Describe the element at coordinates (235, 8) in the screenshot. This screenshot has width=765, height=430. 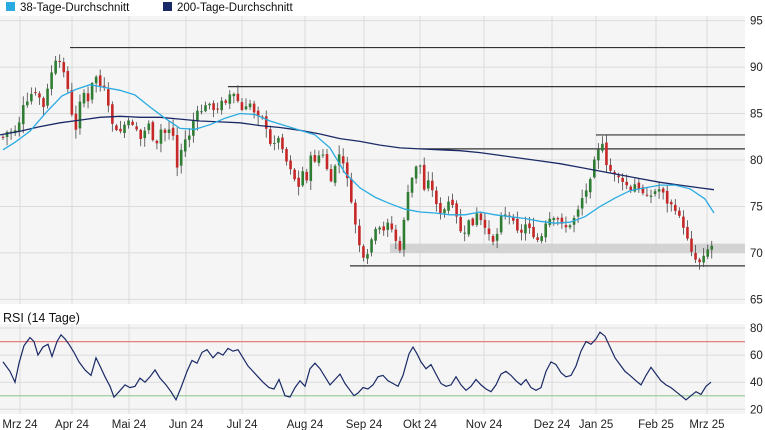
I see `legend-label-ma200: 200-Tage-Durchschnitt` at that location.